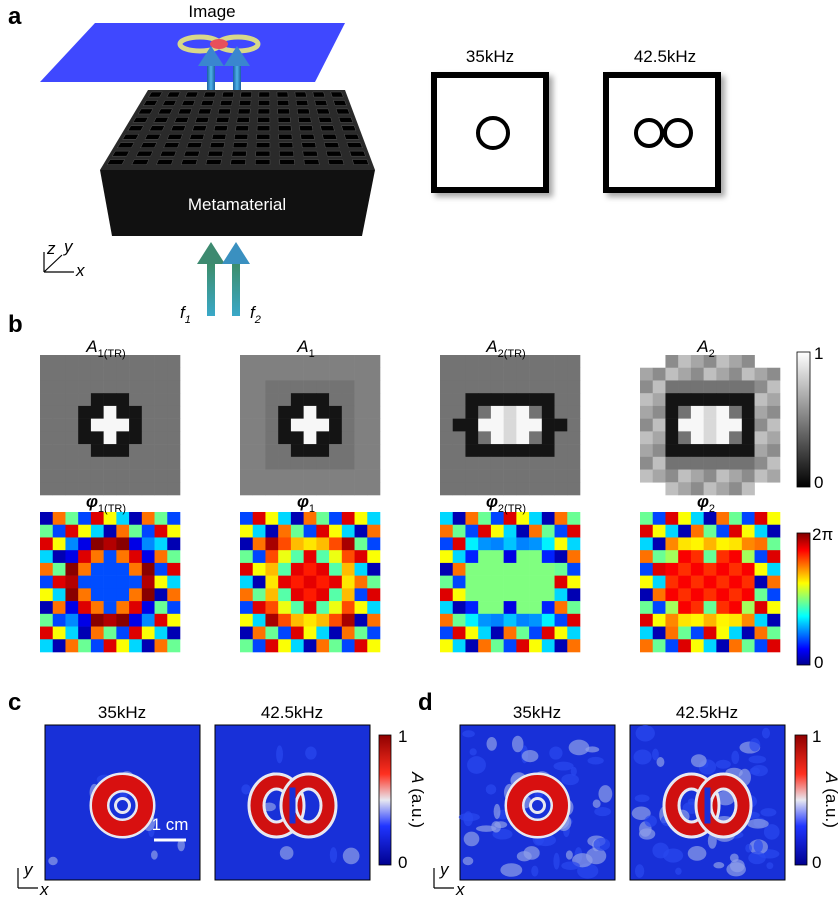 This screenshot has width=838, height=903. I want to click on axis-z: z, so click(51, 248).